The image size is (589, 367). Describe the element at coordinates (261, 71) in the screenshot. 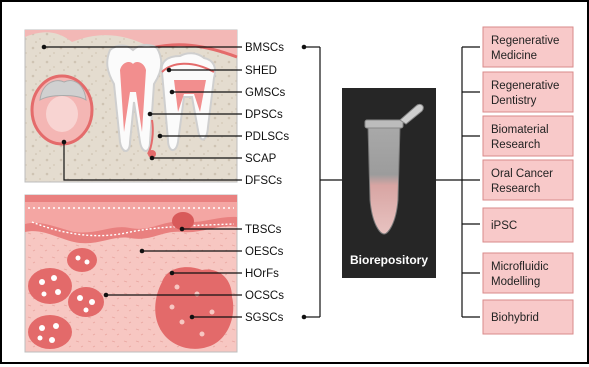

I see `label-shed: SHED` at that location.